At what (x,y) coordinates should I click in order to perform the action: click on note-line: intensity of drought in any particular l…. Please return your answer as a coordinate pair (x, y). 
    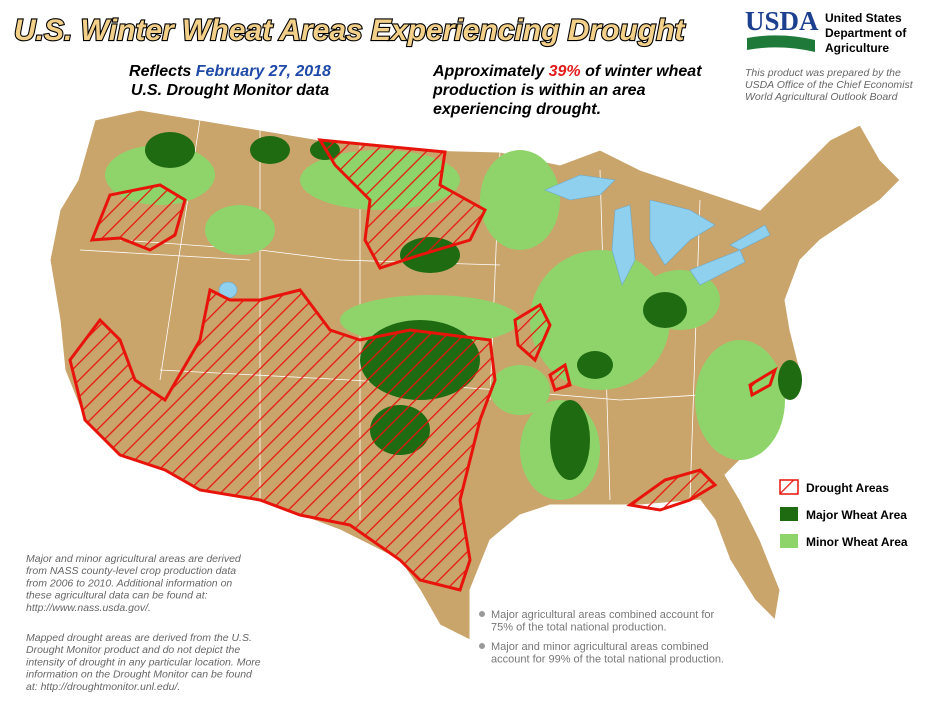
    Looking at the image, I should click on (143, 662).